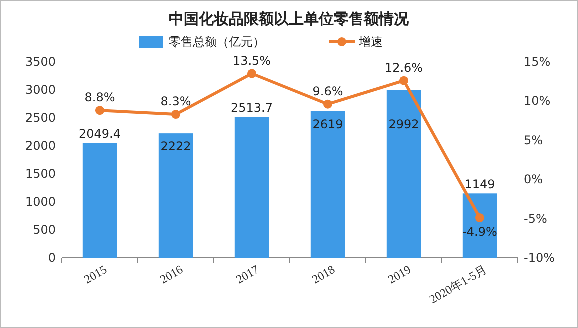  Describe the element at coordinates (40, 146) in the screenshot. I see `y-tick-label: 2000` at that location.